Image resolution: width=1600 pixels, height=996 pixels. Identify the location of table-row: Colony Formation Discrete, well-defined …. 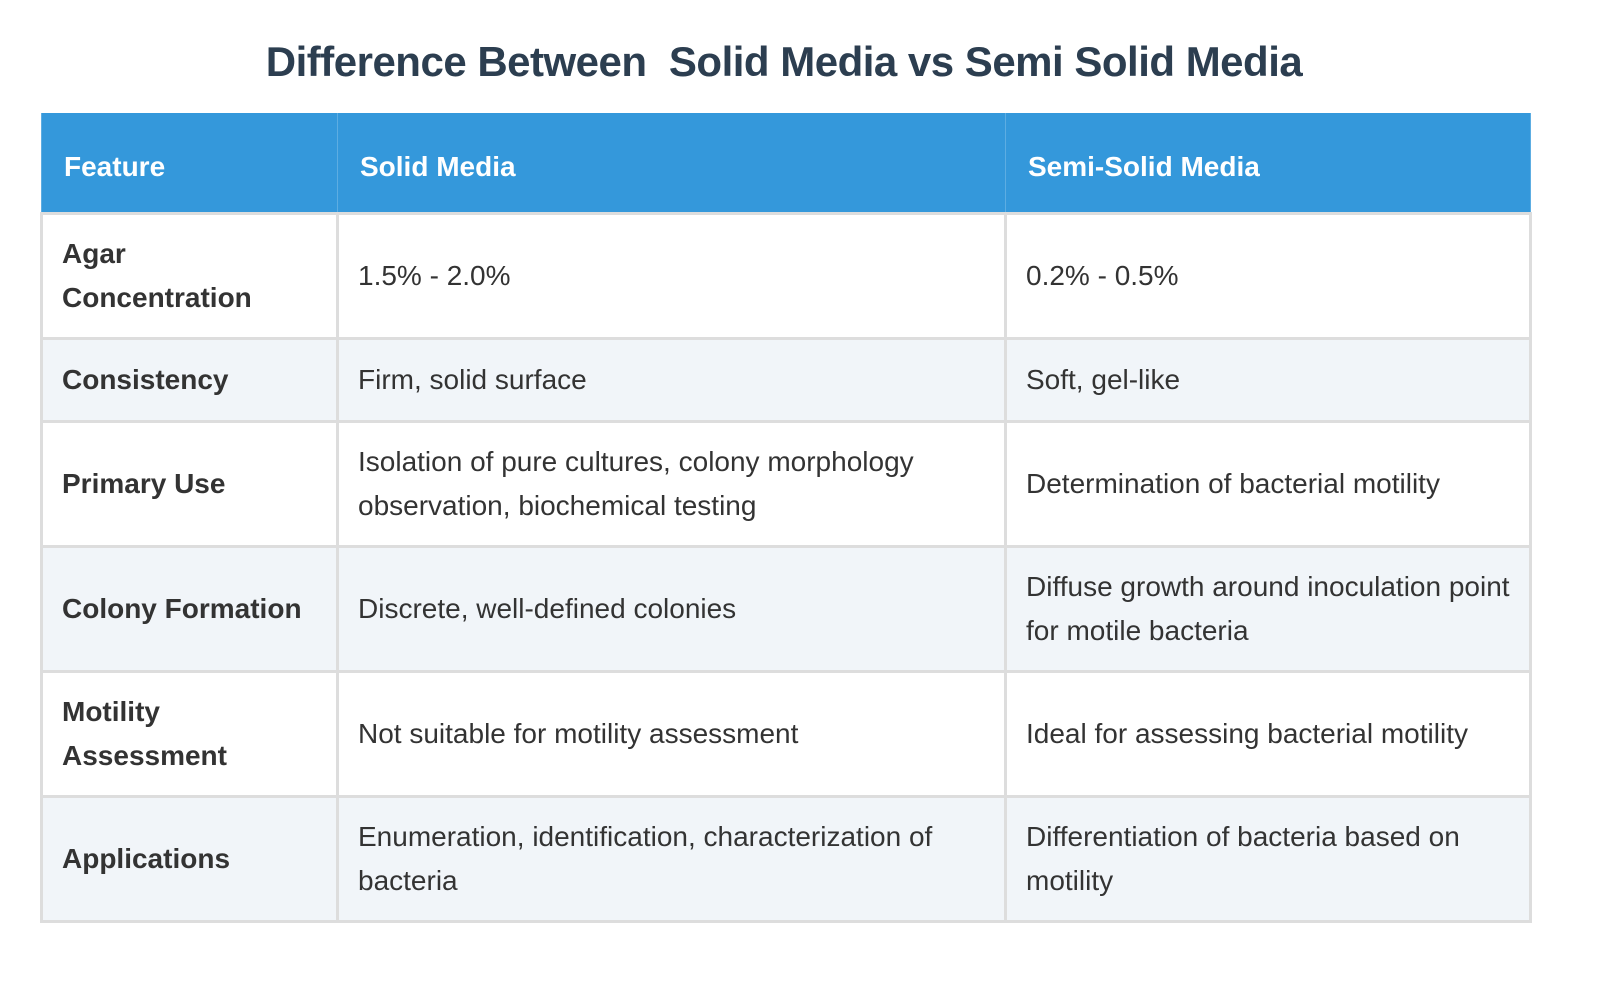
(786, 609).